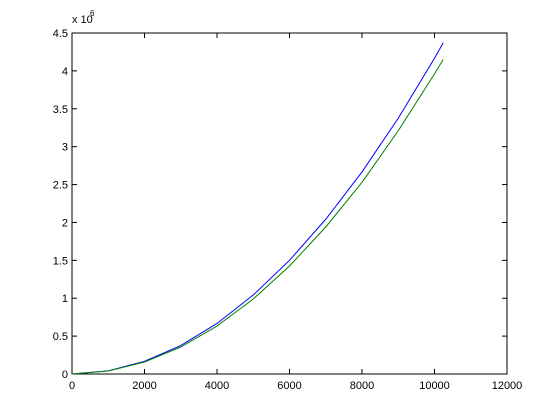 The image size is (560, 420). I want to click on x-tick-label: 2000, so click(144, 386).